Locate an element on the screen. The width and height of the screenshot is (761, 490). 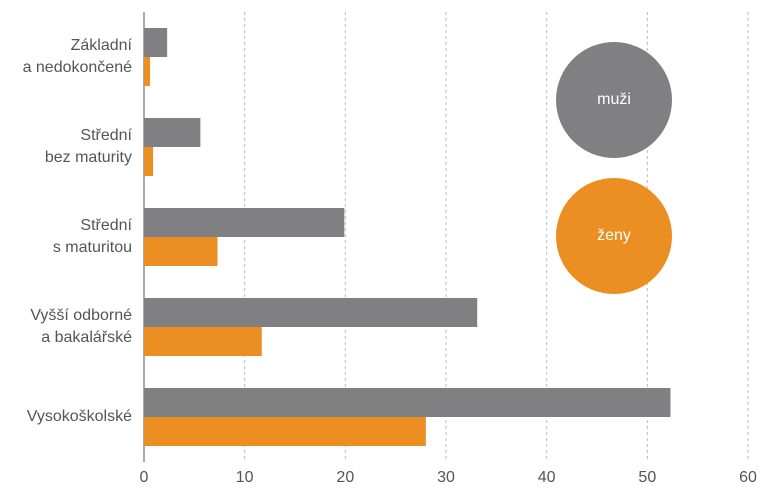
x-tick-label: 40 is located at coordinates (547, 477).